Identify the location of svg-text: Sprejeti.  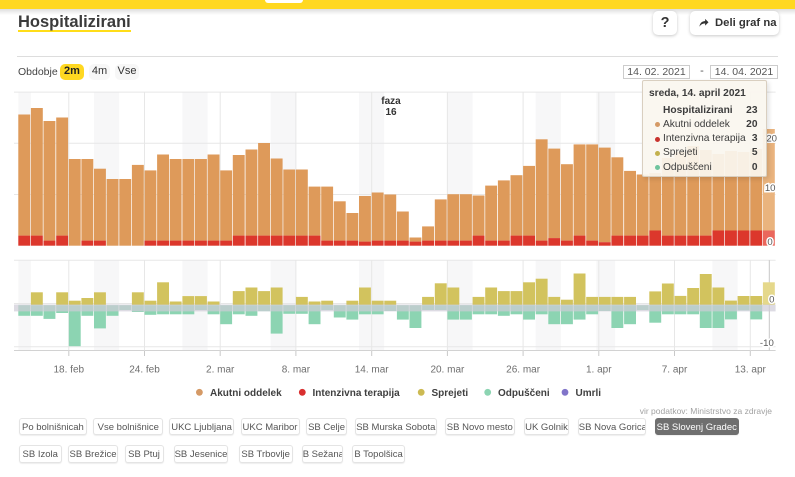
(450, 393).